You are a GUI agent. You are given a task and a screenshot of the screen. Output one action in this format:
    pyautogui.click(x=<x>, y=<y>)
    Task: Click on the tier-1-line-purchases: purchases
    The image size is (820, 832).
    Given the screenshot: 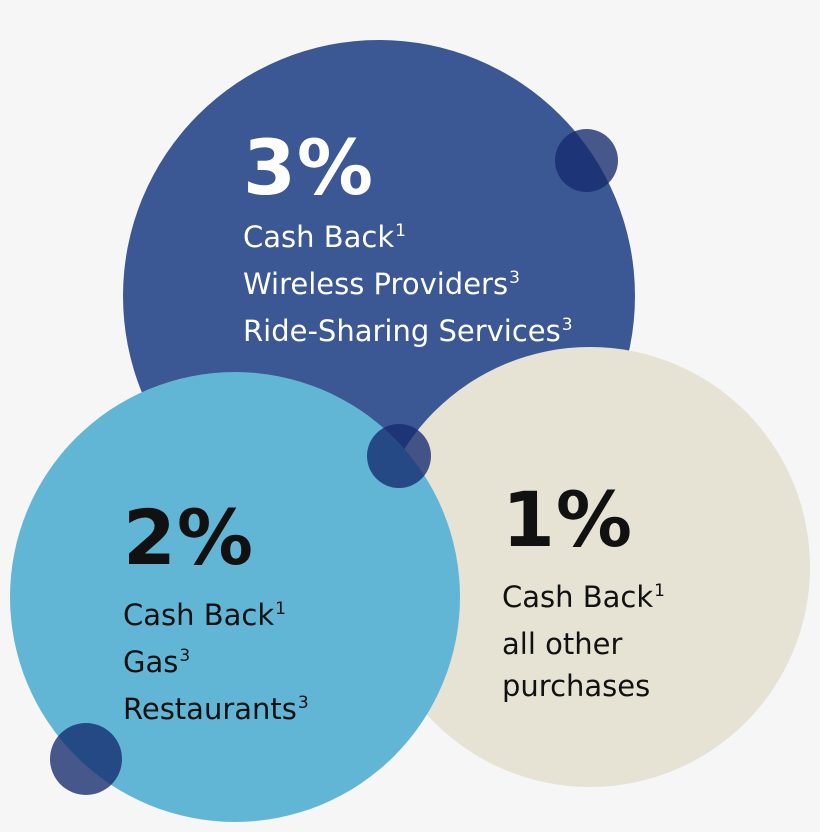 What is the action you would take?
    pyautogui.click(x=583, y=686)
    